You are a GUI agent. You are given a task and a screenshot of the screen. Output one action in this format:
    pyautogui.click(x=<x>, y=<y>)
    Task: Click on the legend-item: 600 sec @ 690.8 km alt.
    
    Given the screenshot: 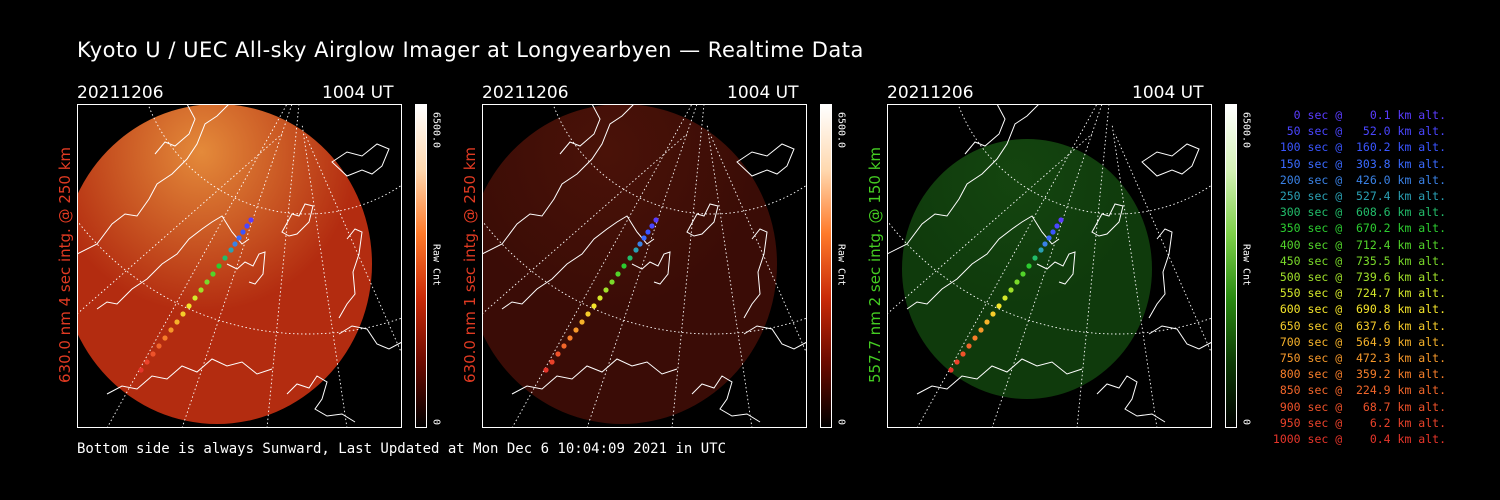 What is the action you would take?
    pyautogui.click(x=1359, y=309)
    